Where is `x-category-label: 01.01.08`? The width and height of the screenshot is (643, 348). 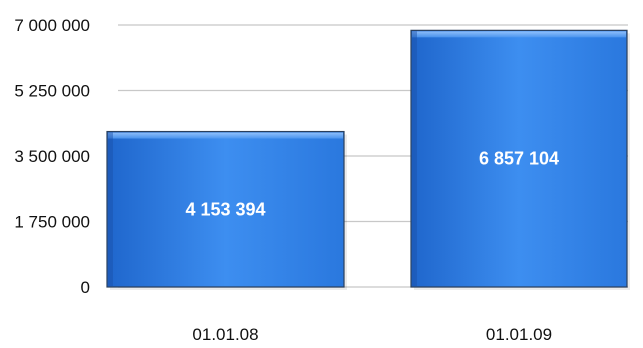
x-category-label: 01.01.08 is located at coordinates (225, 334).